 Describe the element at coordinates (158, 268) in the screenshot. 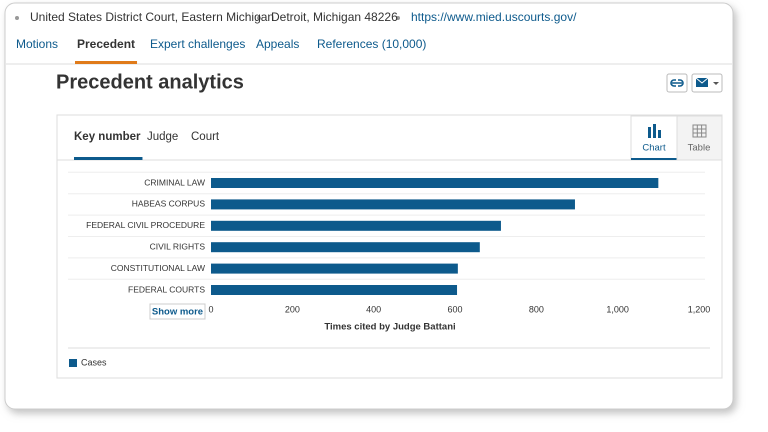

I see `category-label: CONSTITUTIONAL LAW` at that location.